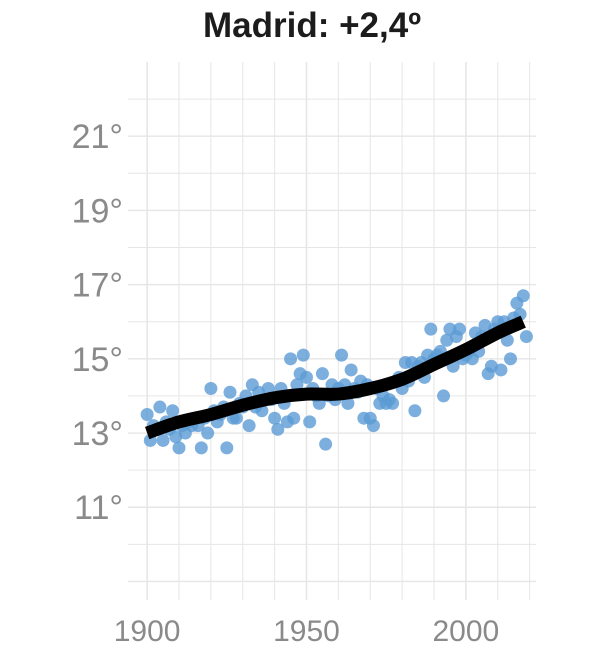 The image size is (611, 663). I want to click on x-tick-label: 1900, so click(147, 631).